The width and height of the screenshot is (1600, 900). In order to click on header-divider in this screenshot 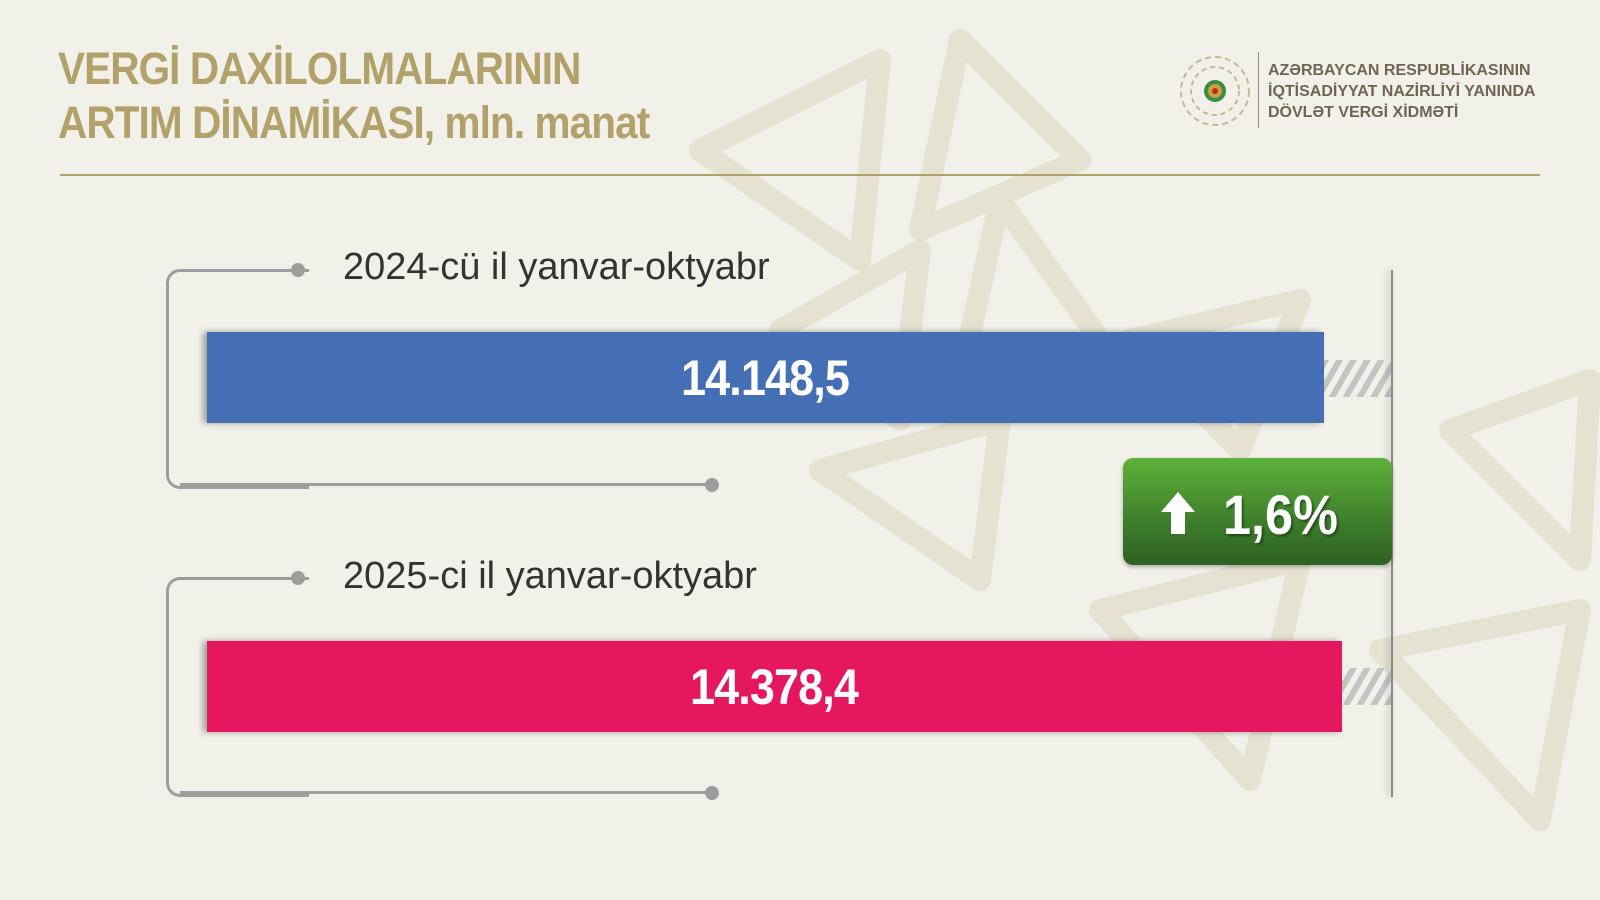, I will do `click(800, 175)`.